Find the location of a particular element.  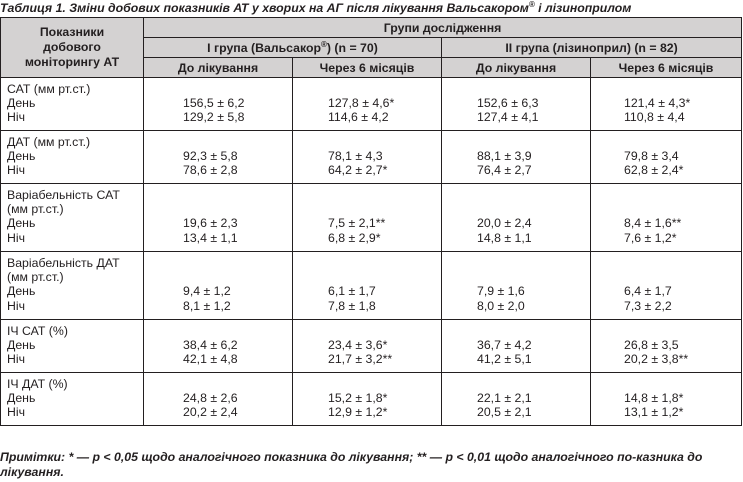

indicator-label: Варіабельність САТ is located at coordinates (63, 195).